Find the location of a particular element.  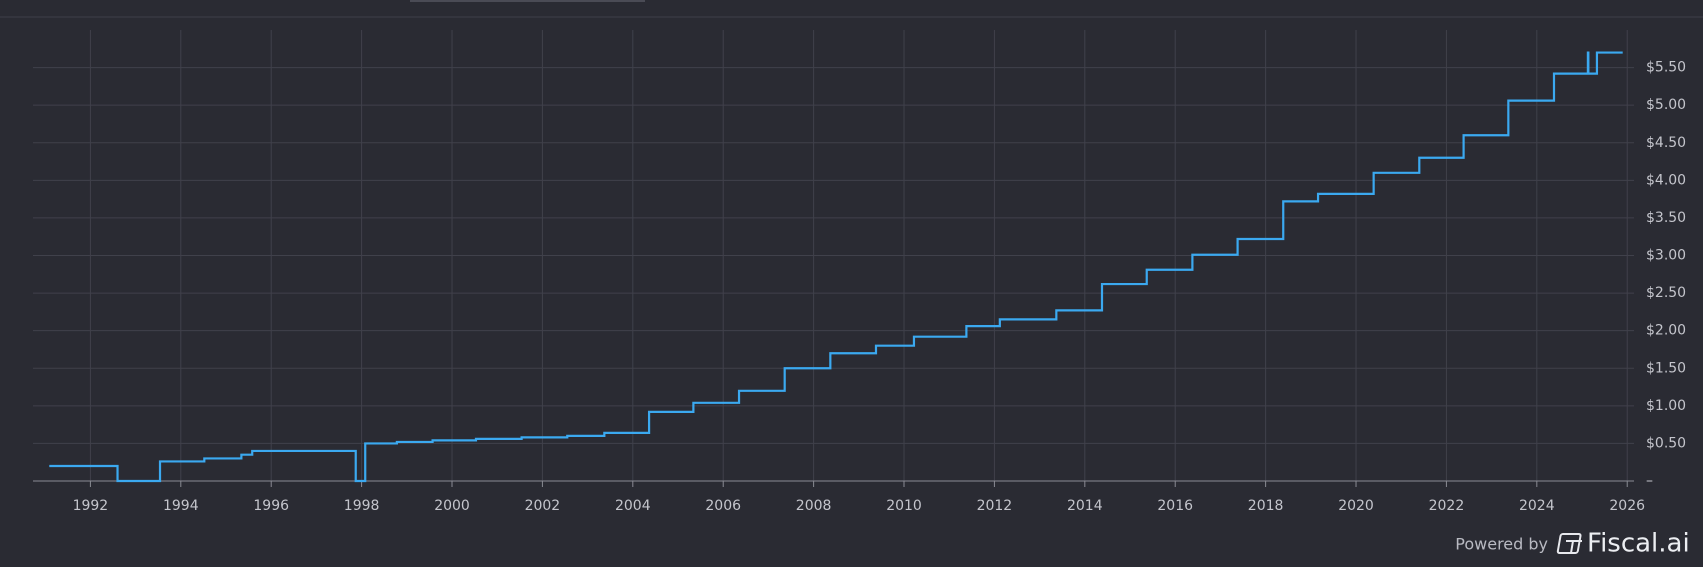

y-tick-label: $5.50 is located at coordinates (1666, 68).